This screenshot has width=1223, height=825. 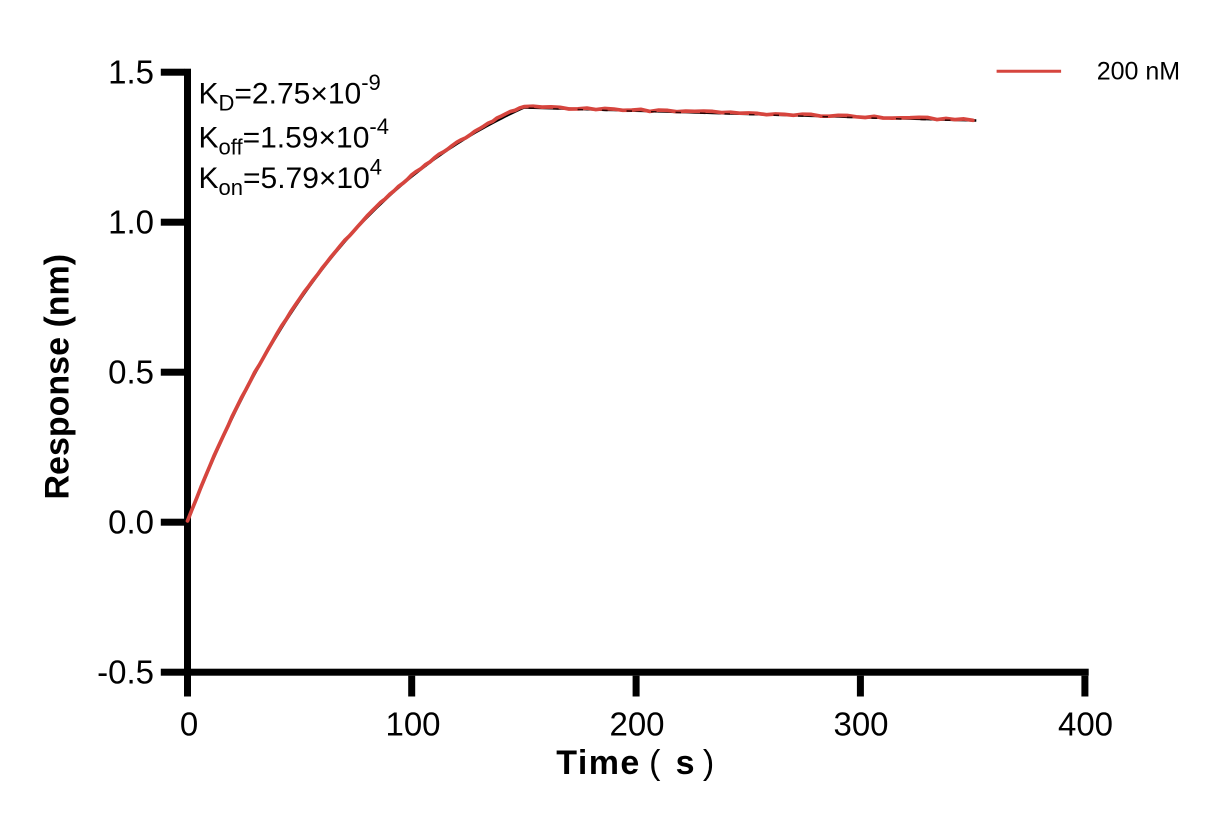 What do you see at coordinates (412, 723) in the screenshot?
I see `svg-text: 100` at bounding box center [412, 723].